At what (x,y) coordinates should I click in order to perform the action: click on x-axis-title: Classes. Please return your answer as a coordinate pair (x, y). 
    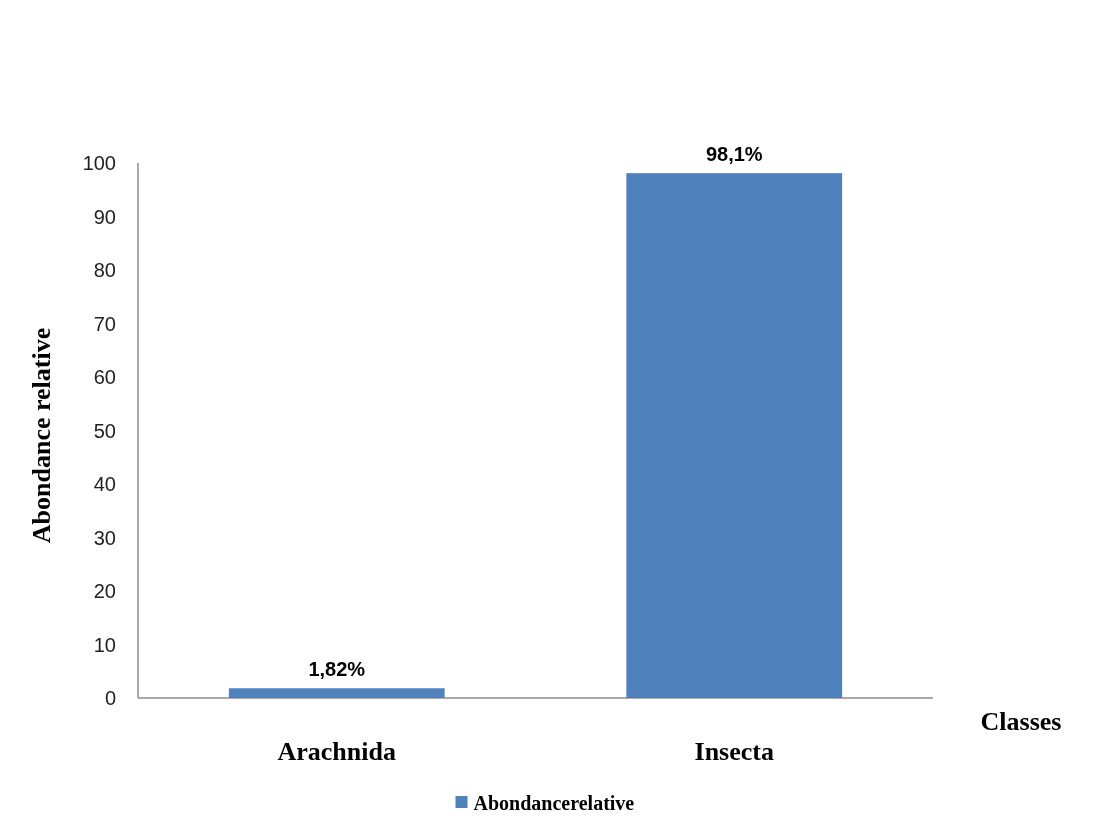
    Looking at the image, I should click on (1021, 721).